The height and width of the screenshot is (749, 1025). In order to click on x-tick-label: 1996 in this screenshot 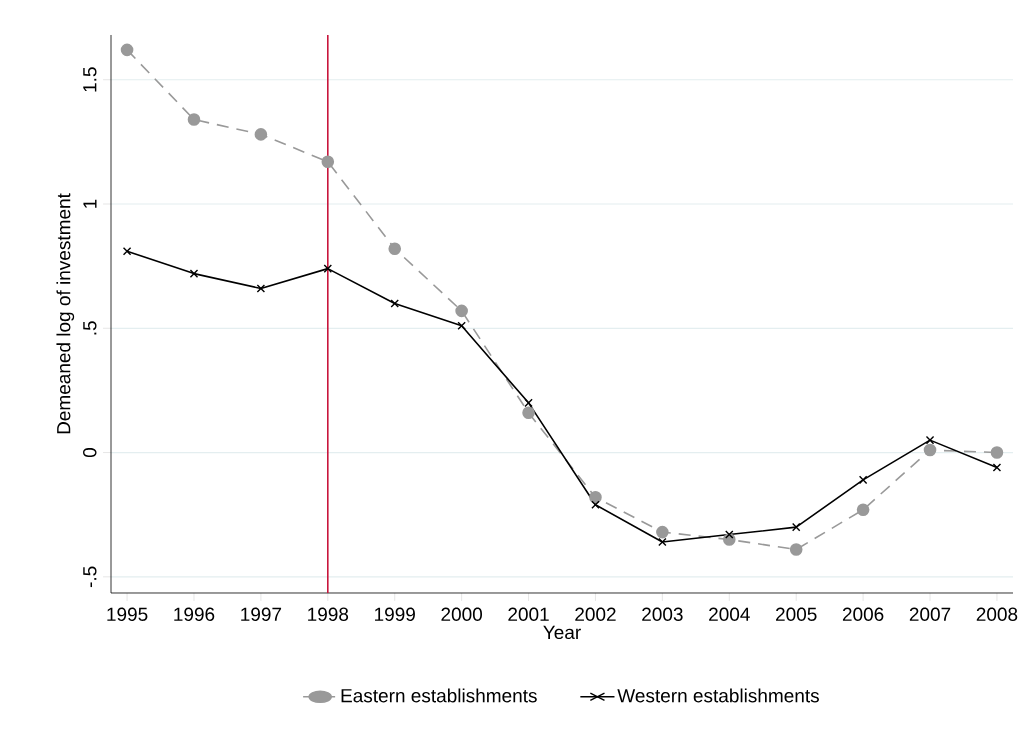, I will do `click(194, 614)`.